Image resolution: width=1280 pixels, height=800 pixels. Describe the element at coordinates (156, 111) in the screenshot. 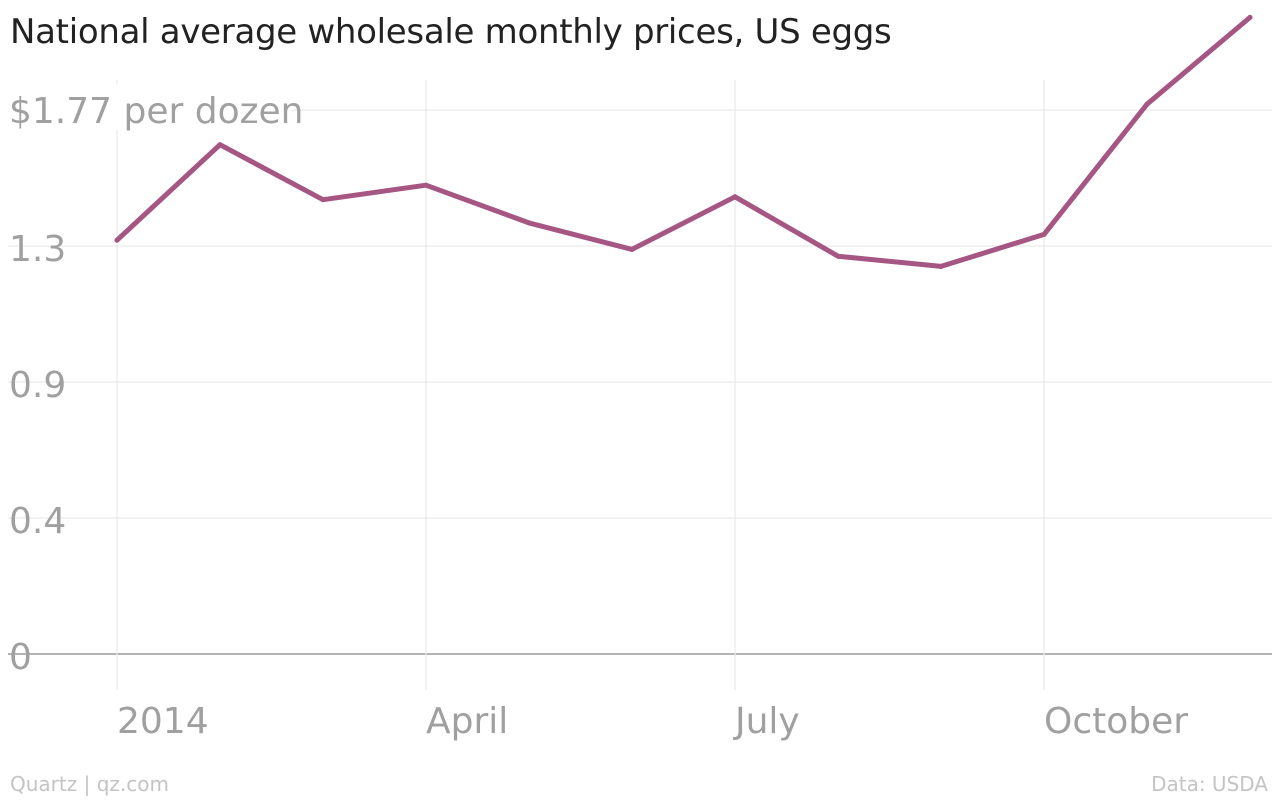

I see `y-tick-label: $1.77 per dozen` at that location.